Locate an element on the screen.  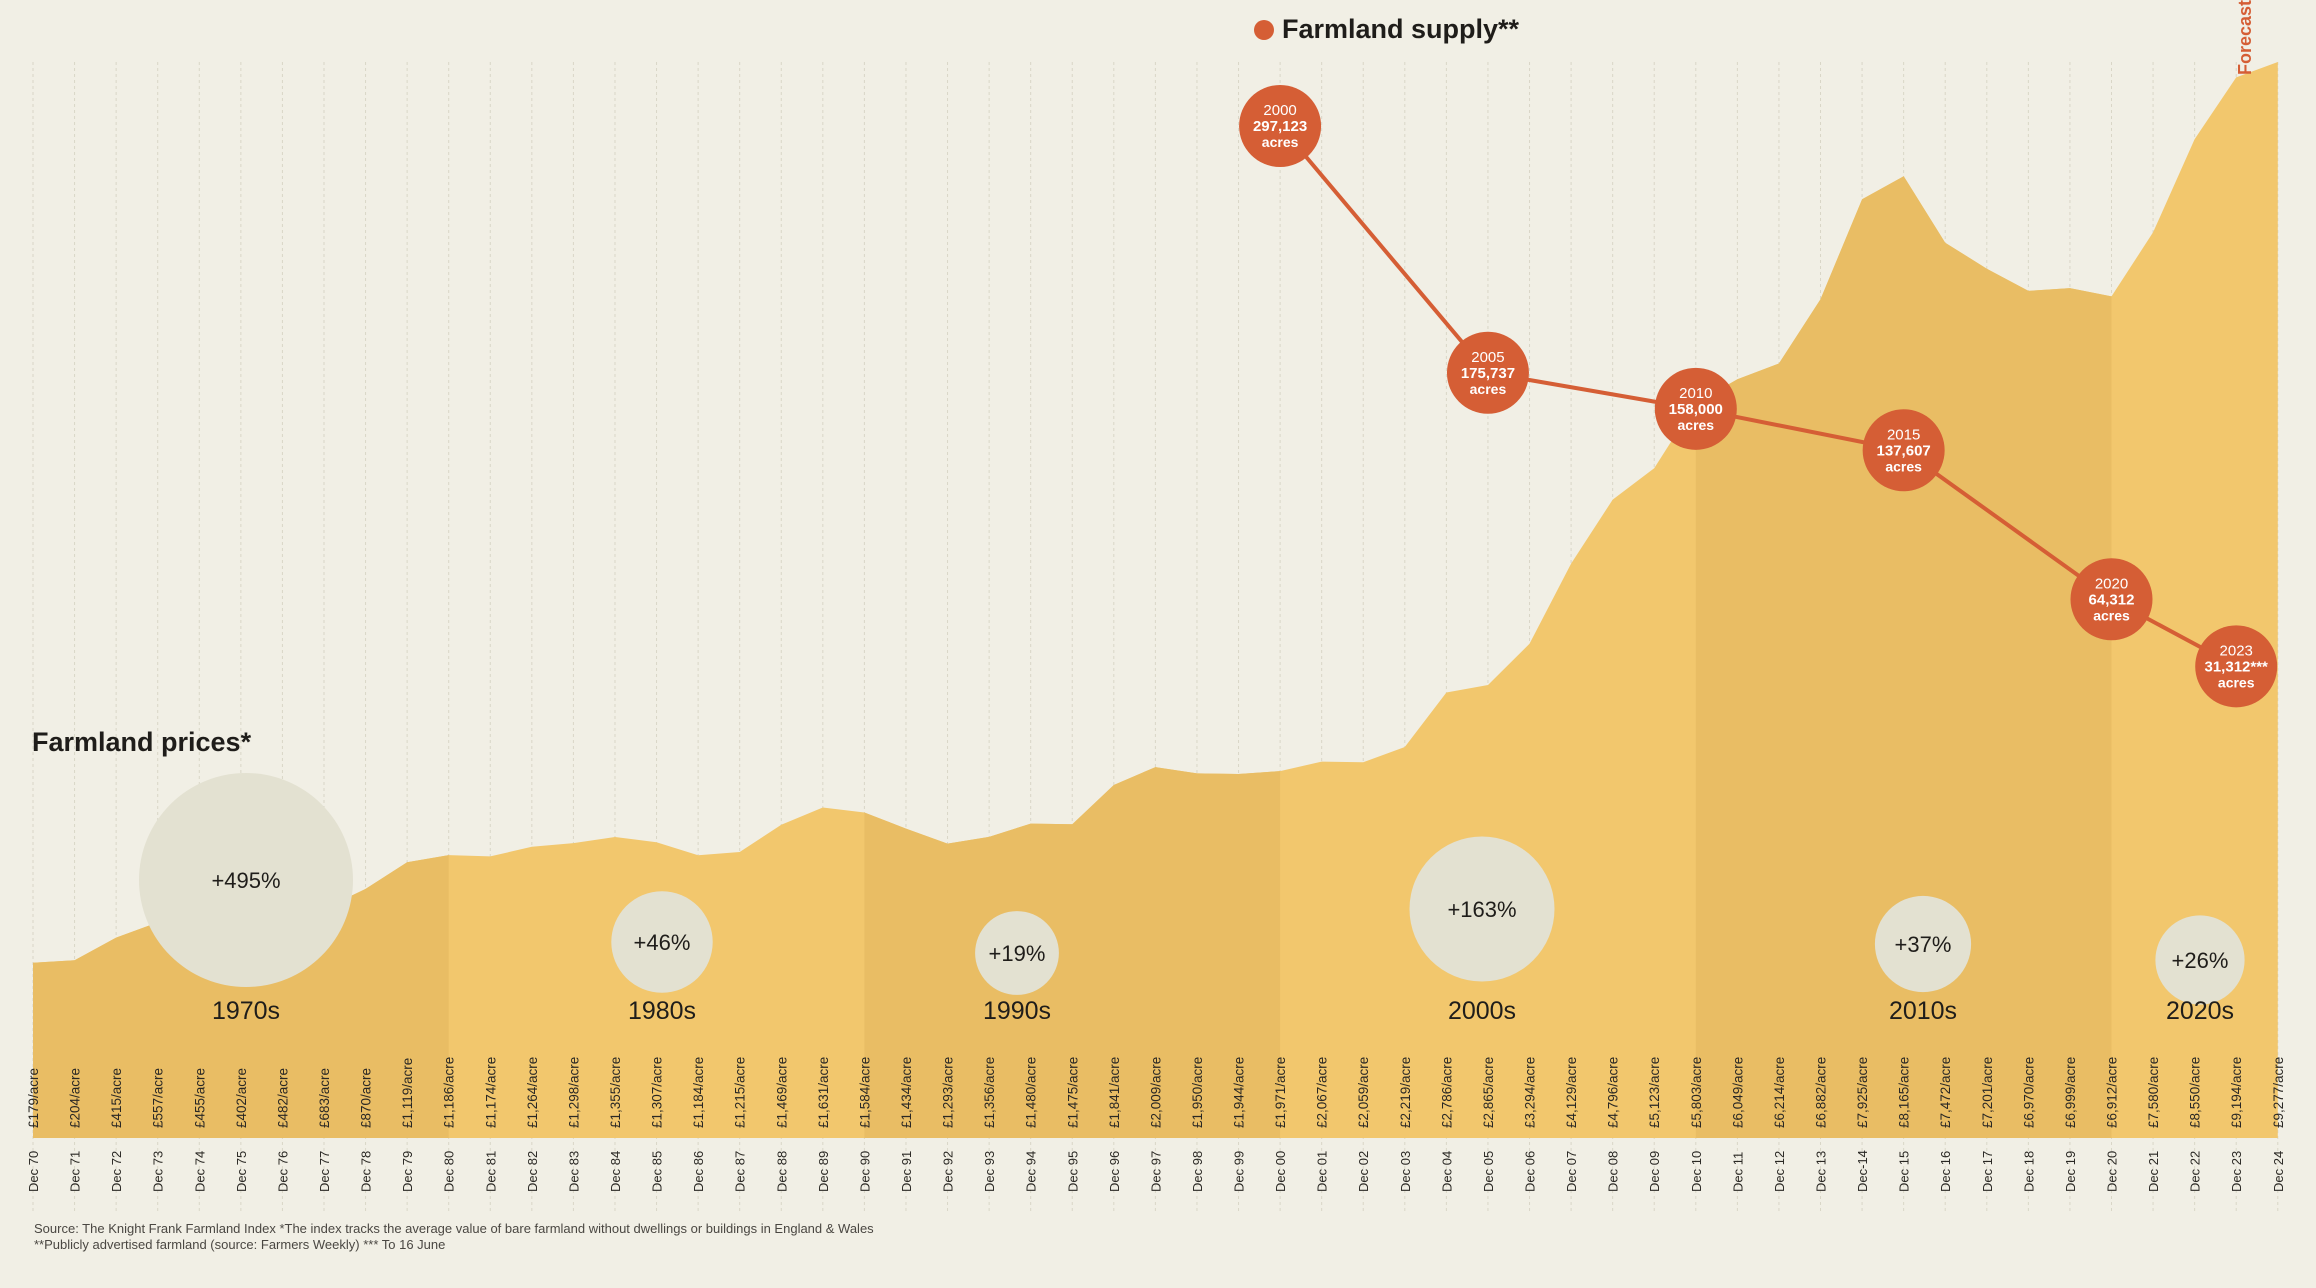
x-tick-label: Dec 99 is located at coordinates (1239, 1171).